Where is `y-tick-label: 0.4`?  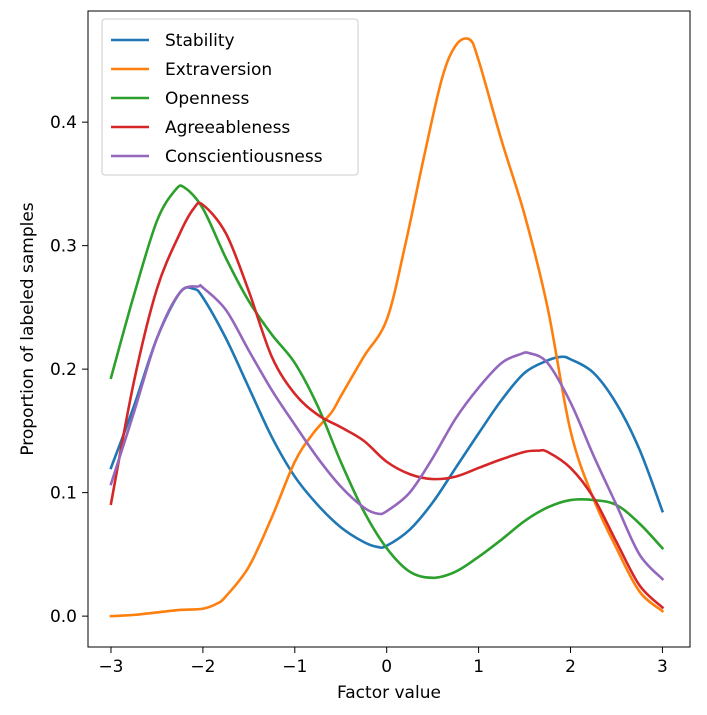 y-tick-label: 0.4 is located at coordinates (63, 123).